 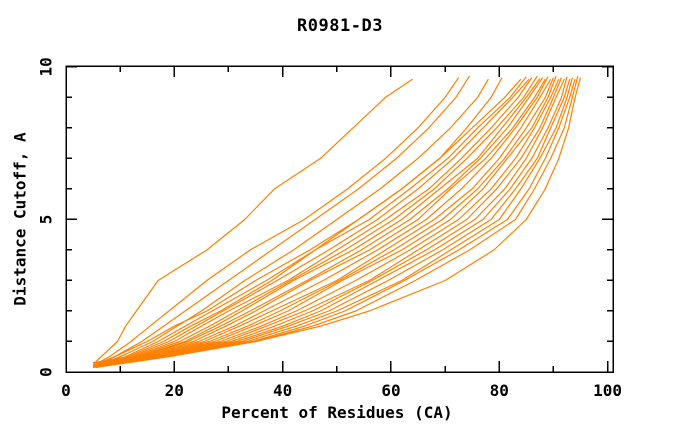 What do you see at coordinates (66, 390) in the screenshot?
I see `x-tick-label: 0` at bounding box center [66, 390].